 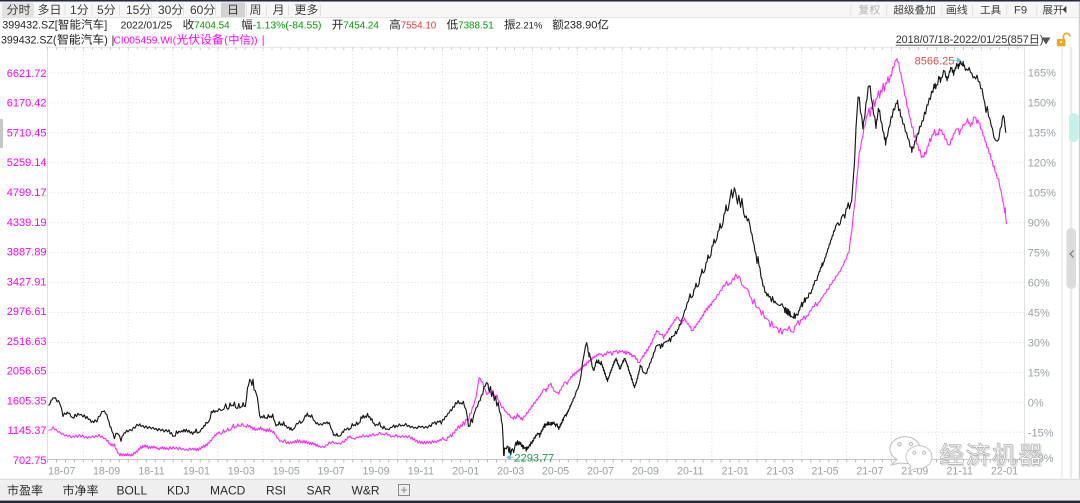 What do you see at coordinates (147, 26) in the screenshot?
I see `svg-text: 2022/01/25` at bounding box center [147, 26].